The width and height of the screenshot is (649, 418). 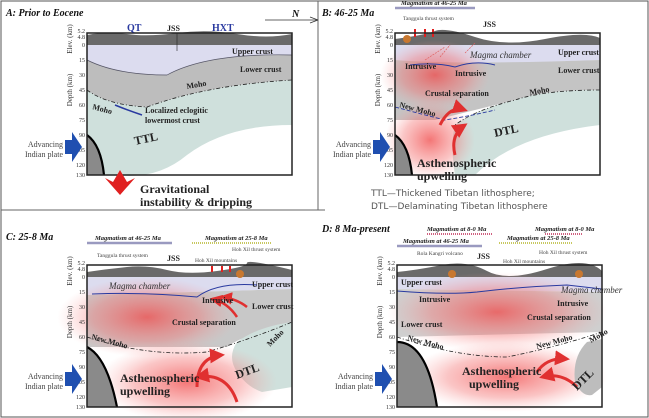 What do you see at coordinates (223, 28) in the screenshot?
I see `hxt-label: HXT` at bounding box center [223, 28].